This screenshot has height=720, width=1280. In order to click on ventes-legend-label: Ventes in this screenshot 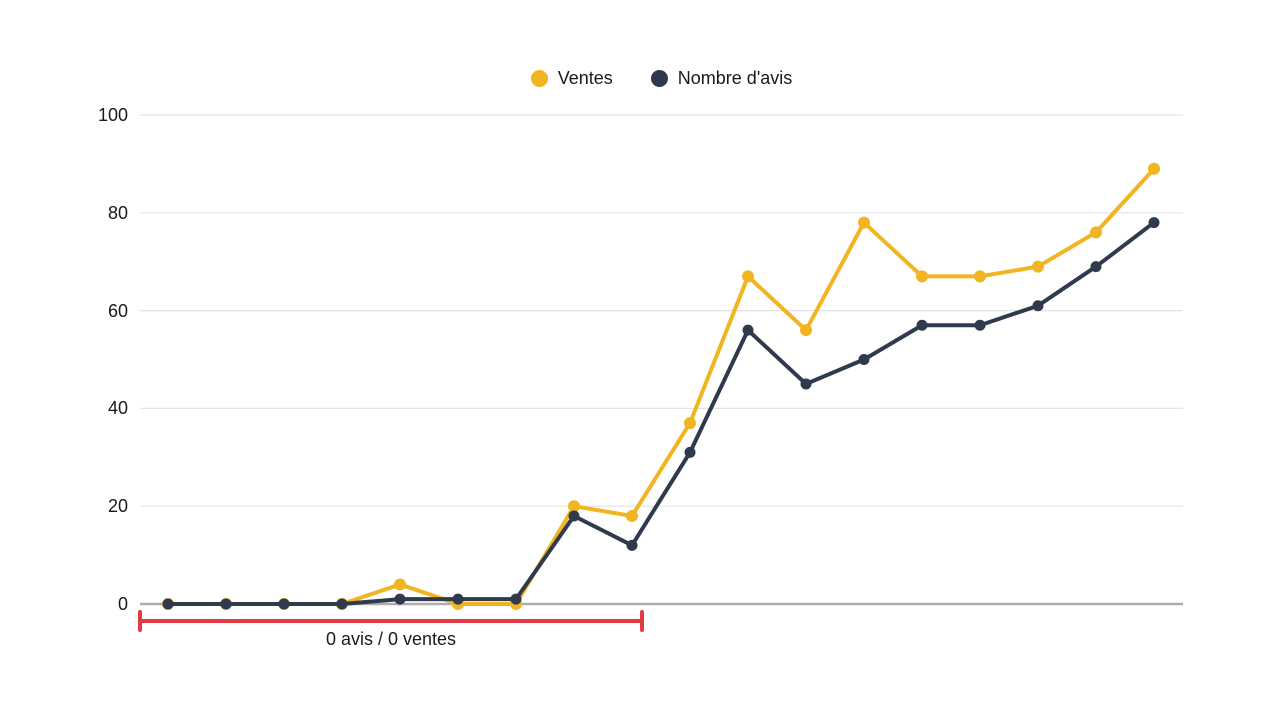, I will do `click(585, 78)`.